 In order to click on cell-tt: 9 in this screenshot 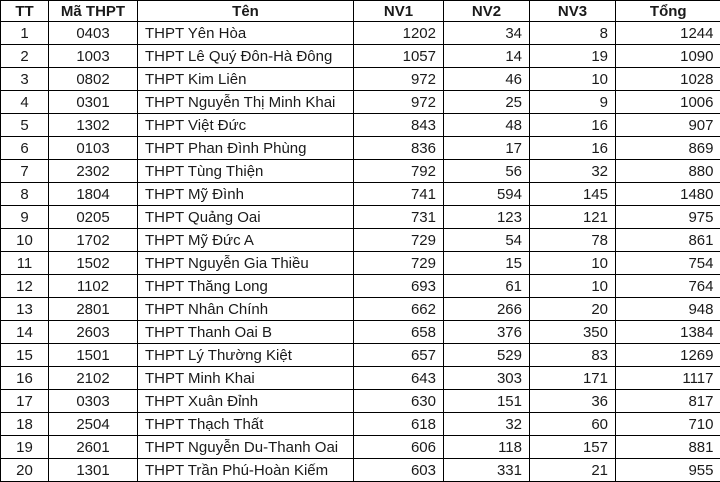, I will do `click(25, 217)`.